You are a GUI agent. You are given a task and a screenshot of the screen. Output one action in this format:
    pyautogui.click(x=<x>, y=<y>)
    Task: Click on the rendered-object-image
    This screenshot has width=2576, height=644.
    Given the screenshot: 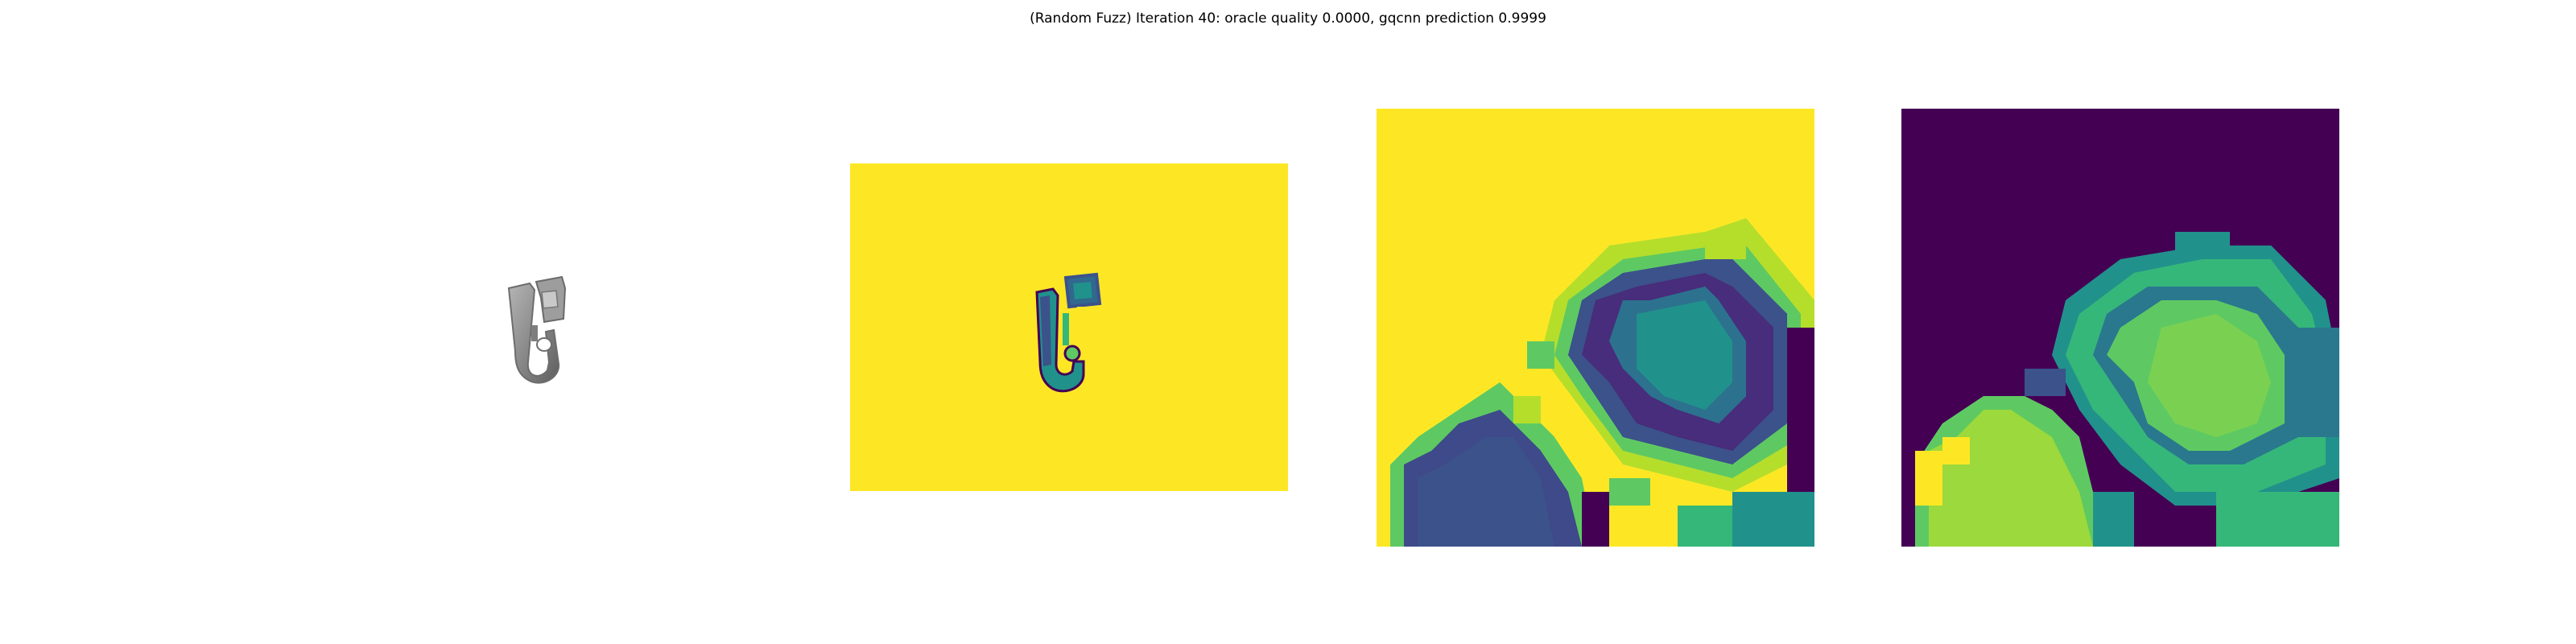 What is the action you would take?
    pyautogui.click(x=537, y=329)
    